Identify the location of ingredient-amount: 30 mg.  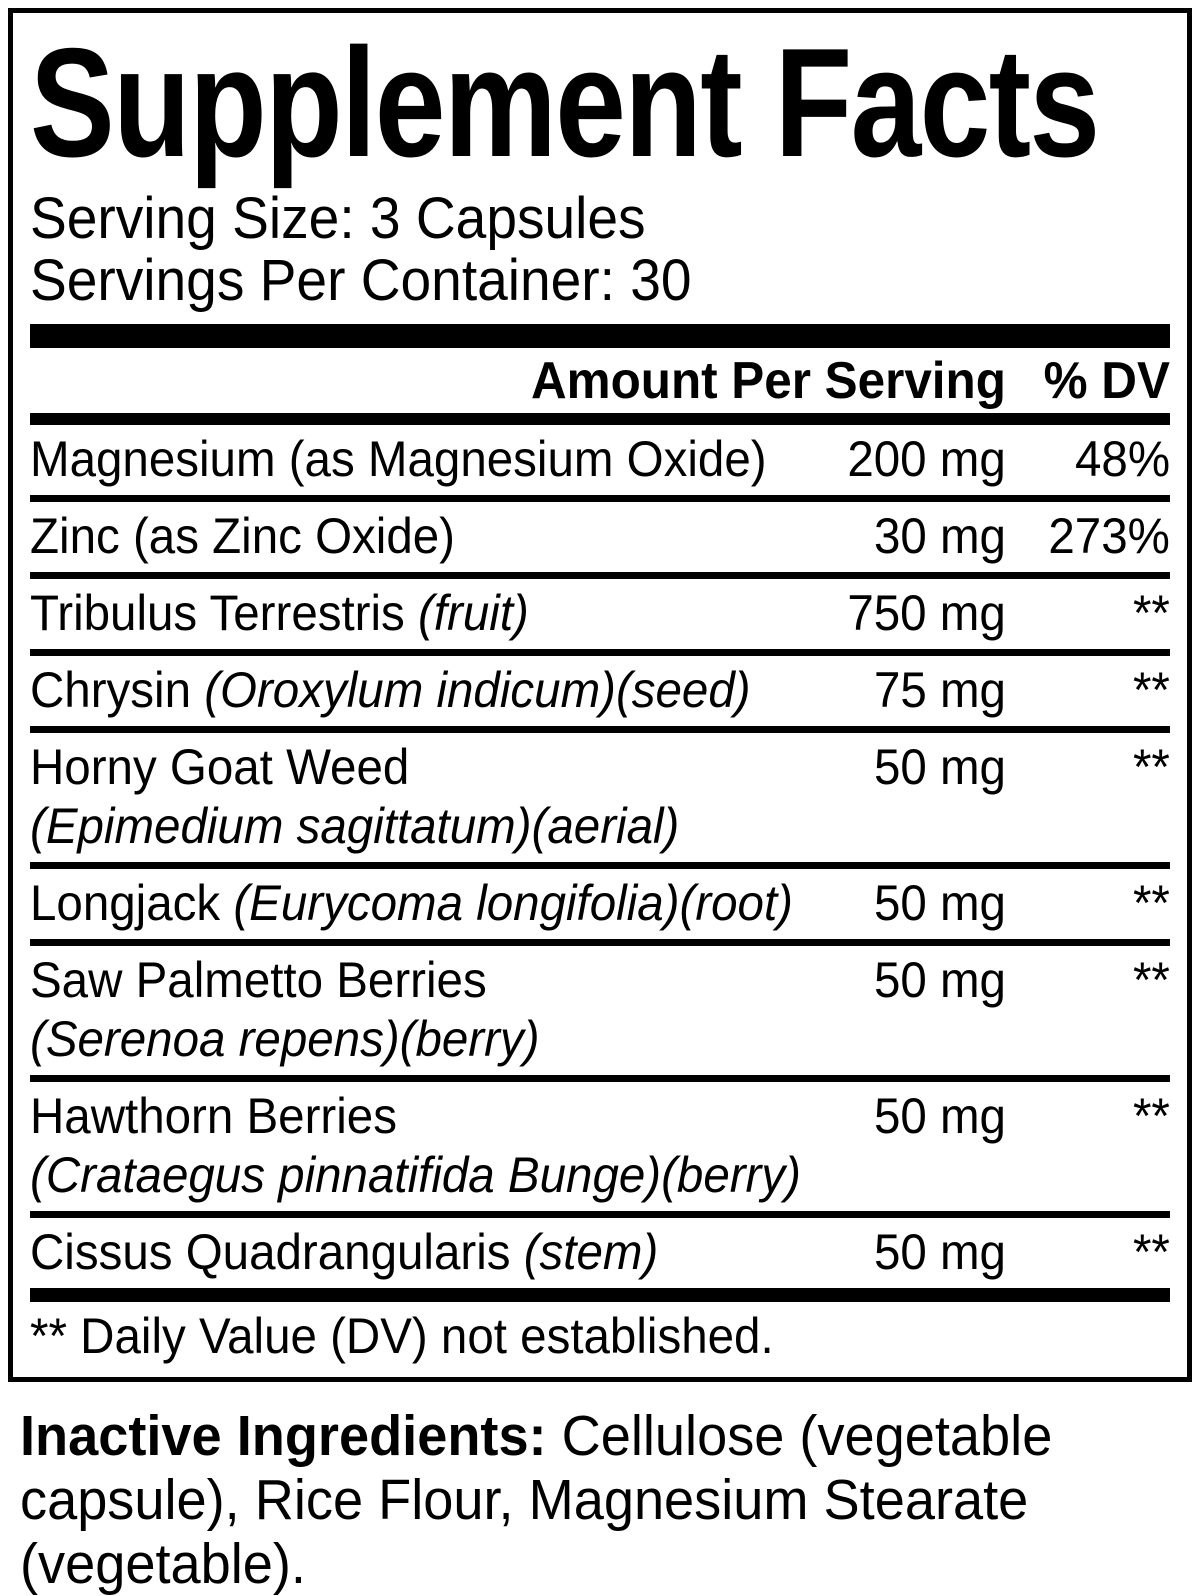
(939, 536).